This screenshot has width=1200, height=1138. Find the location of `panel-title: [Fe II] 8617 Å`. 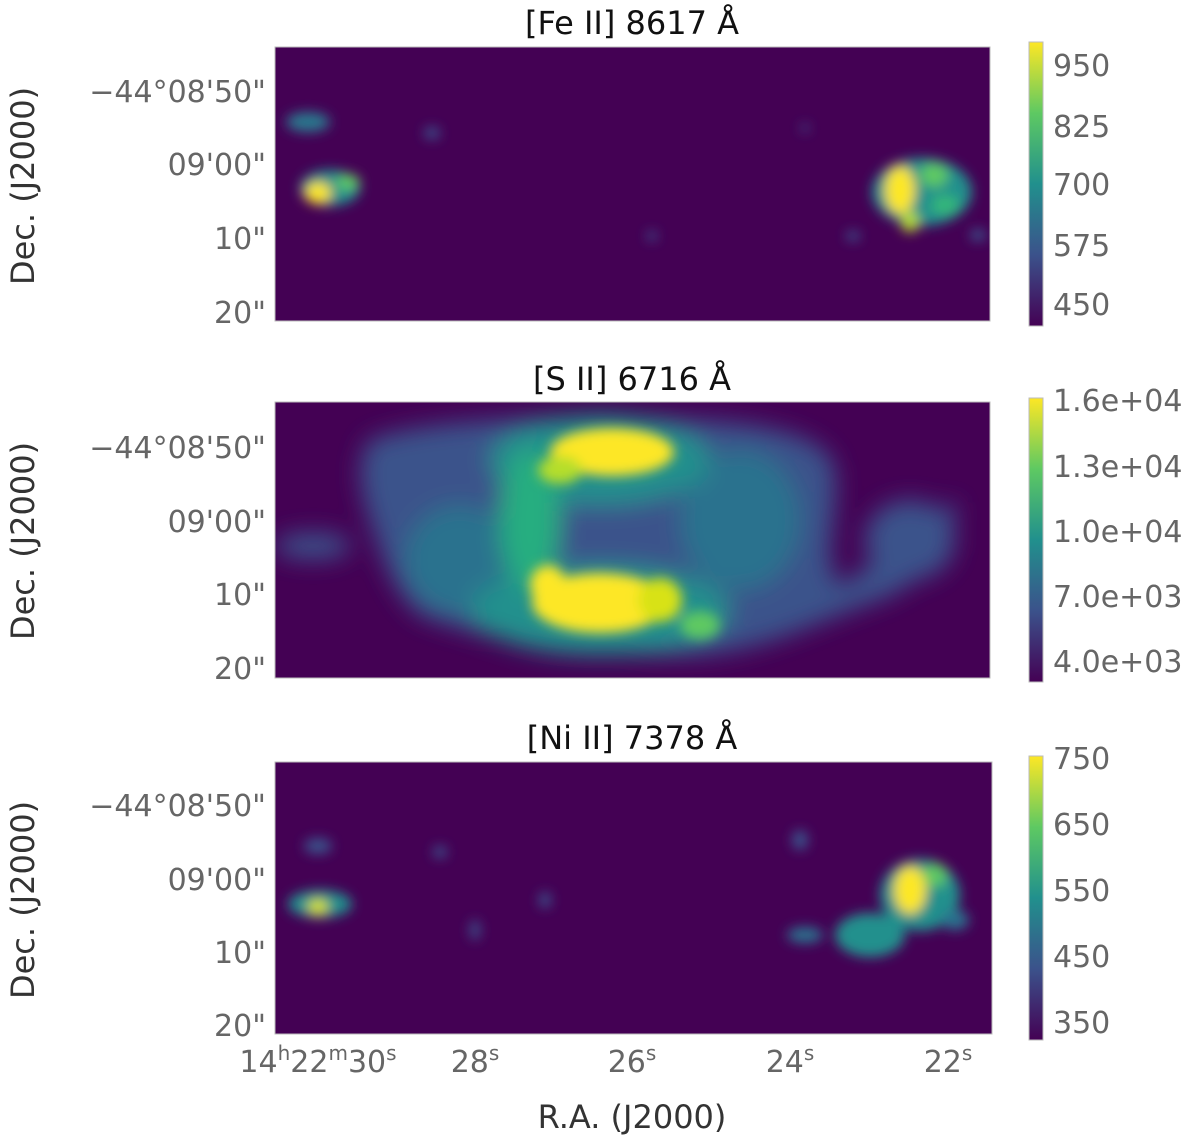

panel-title: [Fe II] 8617 Å is located at coordinates (632, 23).